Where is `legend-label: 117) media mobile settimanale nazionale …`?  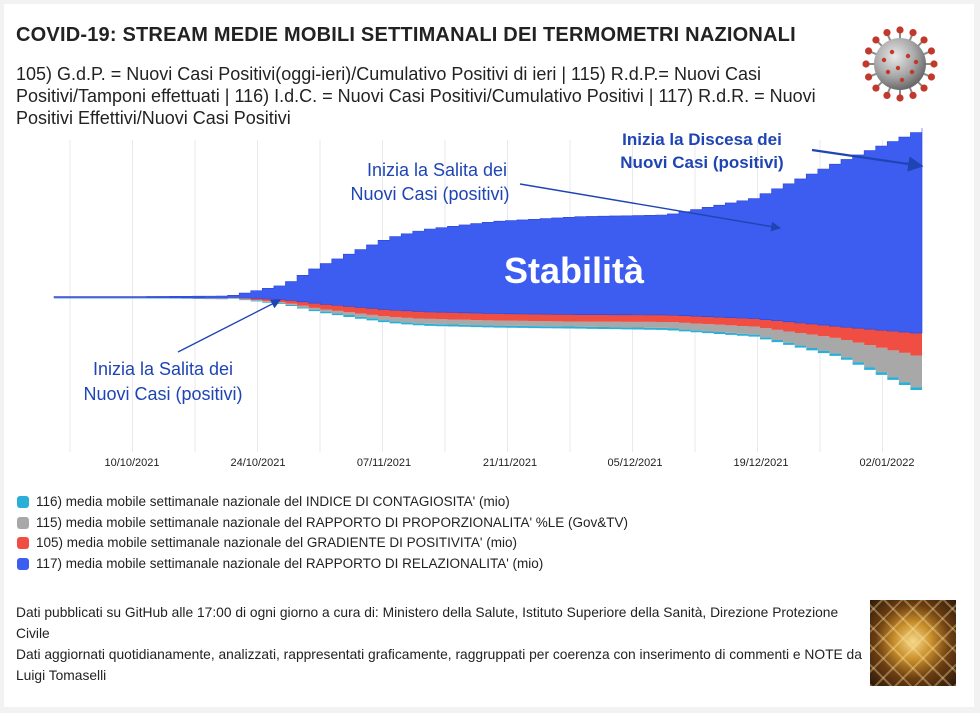 legend-label: 117) media mobile settimanale nazionale … is located at coordinates (290, 563).